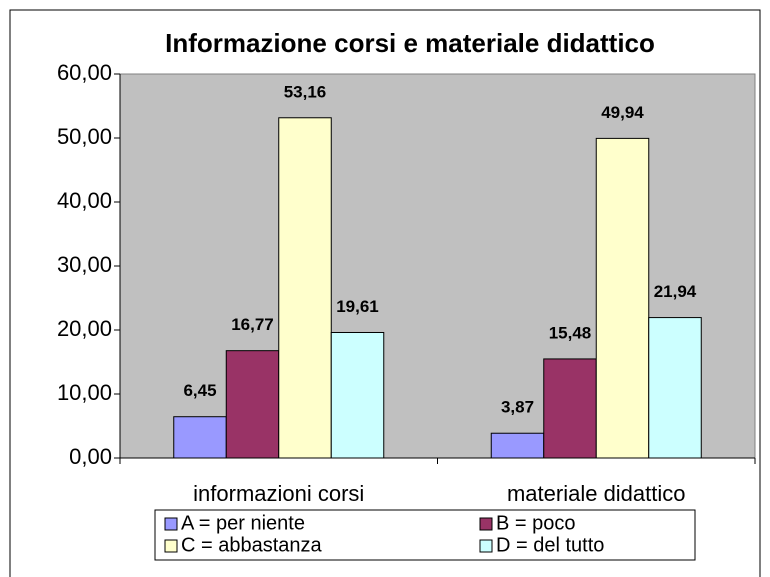  What do you see at coordinates (252, 324) in the screenshot?
I see `data-label: 16,77` at bounding box center [252, 324].